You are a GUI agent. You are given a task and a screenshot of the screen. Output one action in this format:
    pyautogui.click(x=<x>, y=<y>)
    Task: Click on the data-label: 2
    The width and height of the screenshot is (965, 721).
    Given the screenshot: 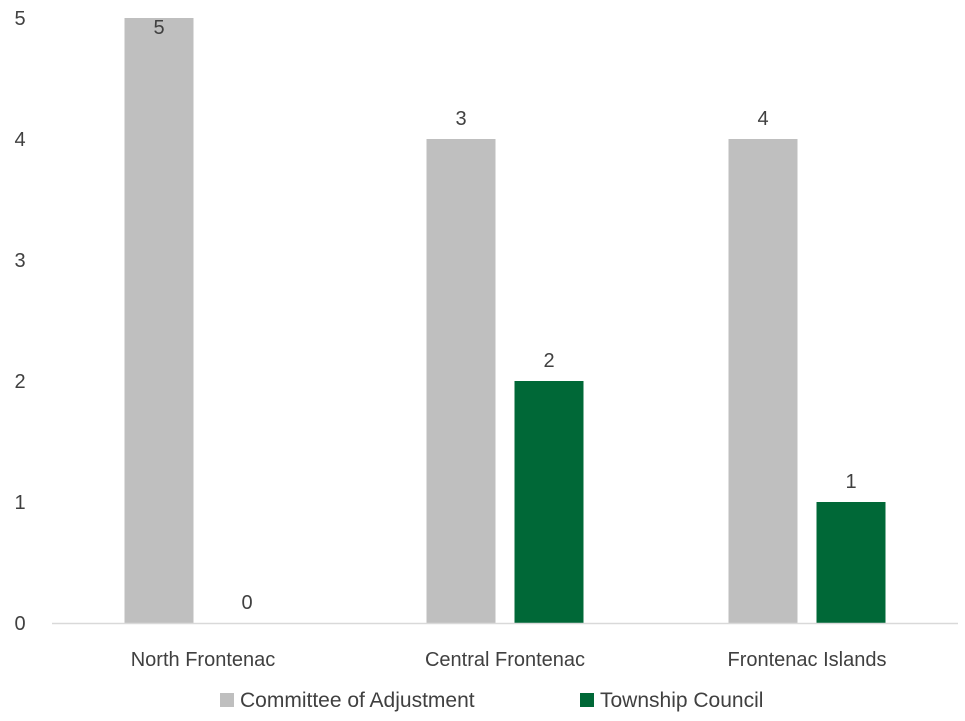 What is the action you would take?
    pyautogui.click(x=548, y=361)
    